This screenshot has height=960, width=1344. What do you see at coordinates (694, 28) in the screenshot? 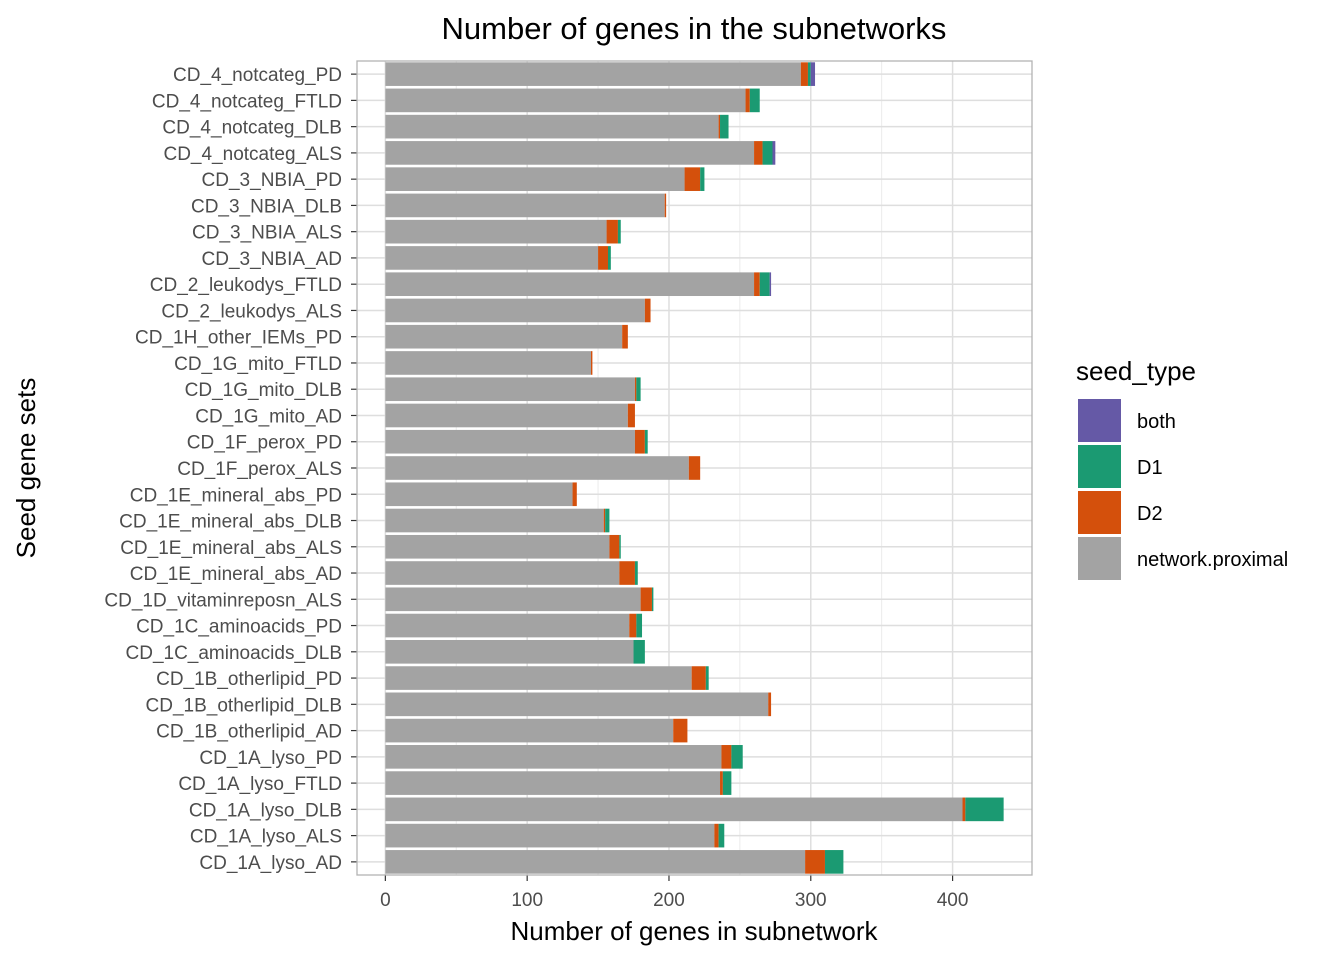
I see `chart-title: Number of genes in the subnetworks` at bounding box center [694, 28].